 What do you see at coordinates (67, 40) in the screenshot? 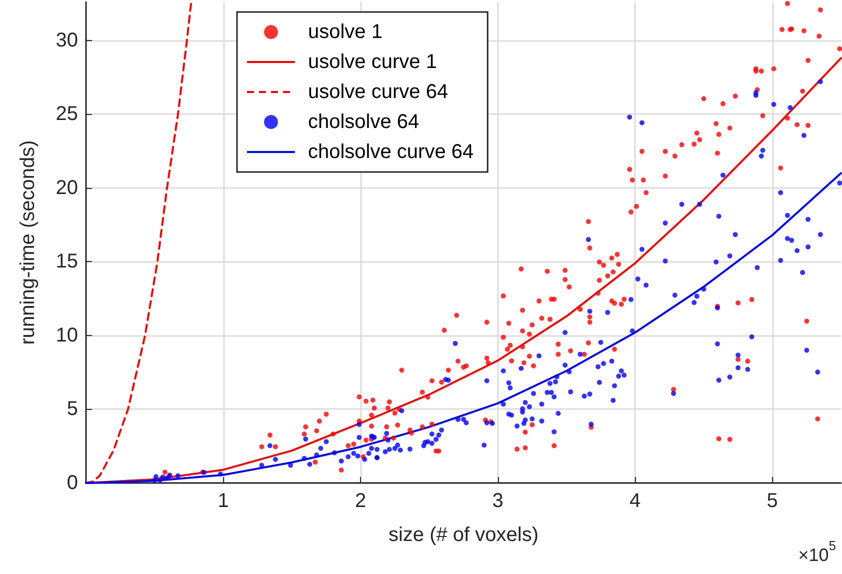
I see `y-tick-label: 30` at bounding box center [67, 40].